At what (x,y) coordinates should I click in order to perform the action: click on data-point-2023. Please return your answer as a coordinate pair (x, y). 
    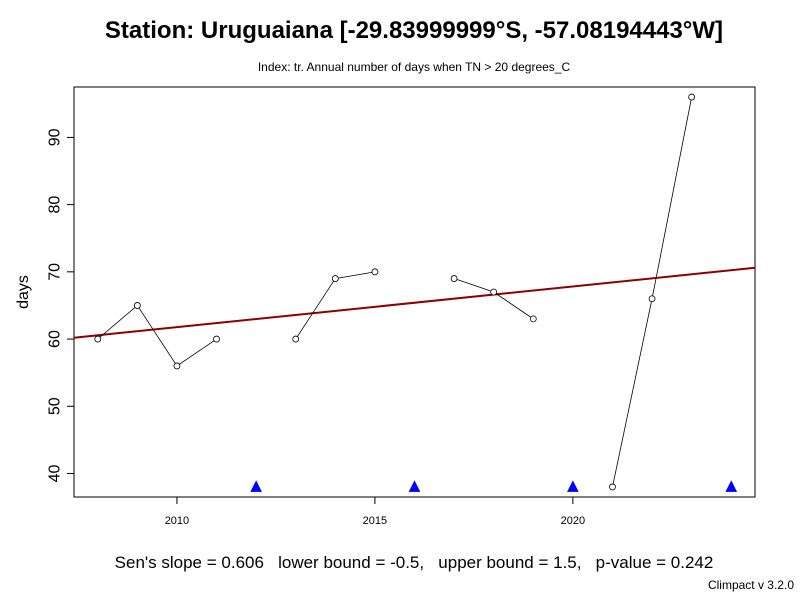
    Looking at the image, I should click on (692, 97).